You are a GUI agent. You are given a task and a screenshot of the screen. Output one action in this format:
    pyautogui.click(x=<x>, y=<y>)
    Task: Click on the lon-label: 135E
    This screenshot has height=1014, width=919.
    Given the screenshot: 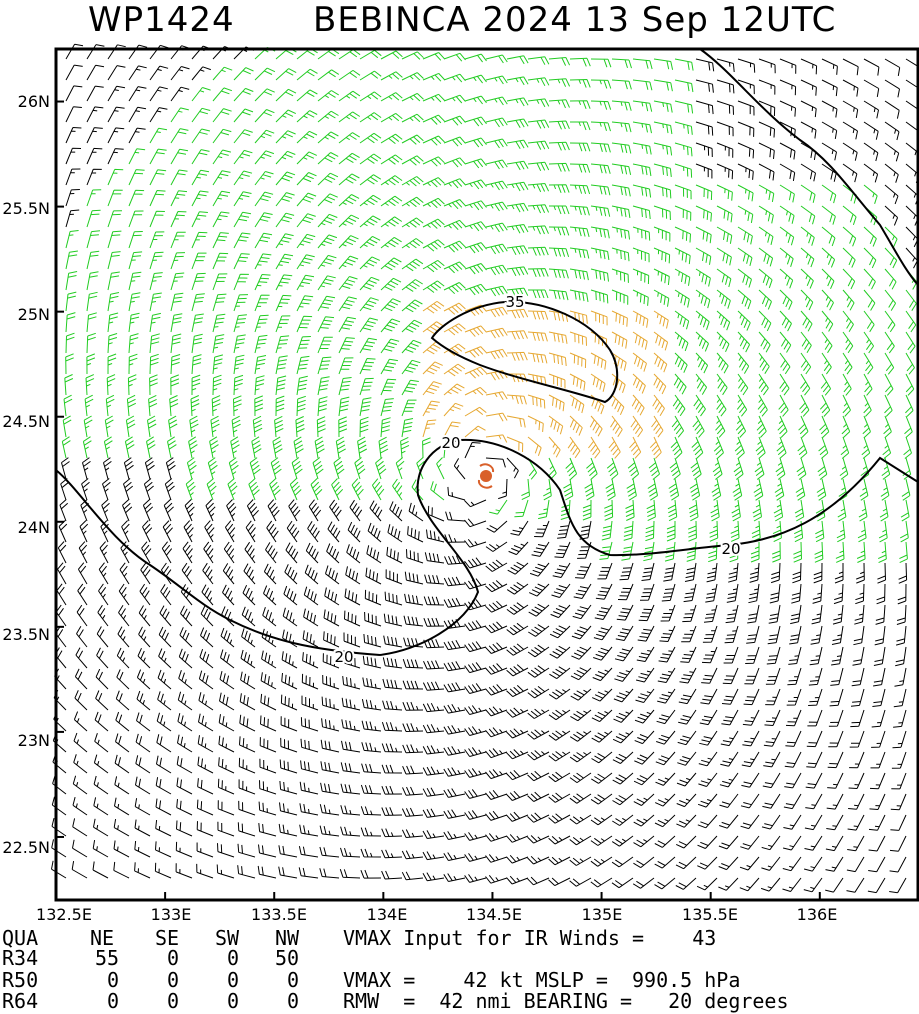 What is the action you would take?
    pyautogui.click(x=602, y=914)
    